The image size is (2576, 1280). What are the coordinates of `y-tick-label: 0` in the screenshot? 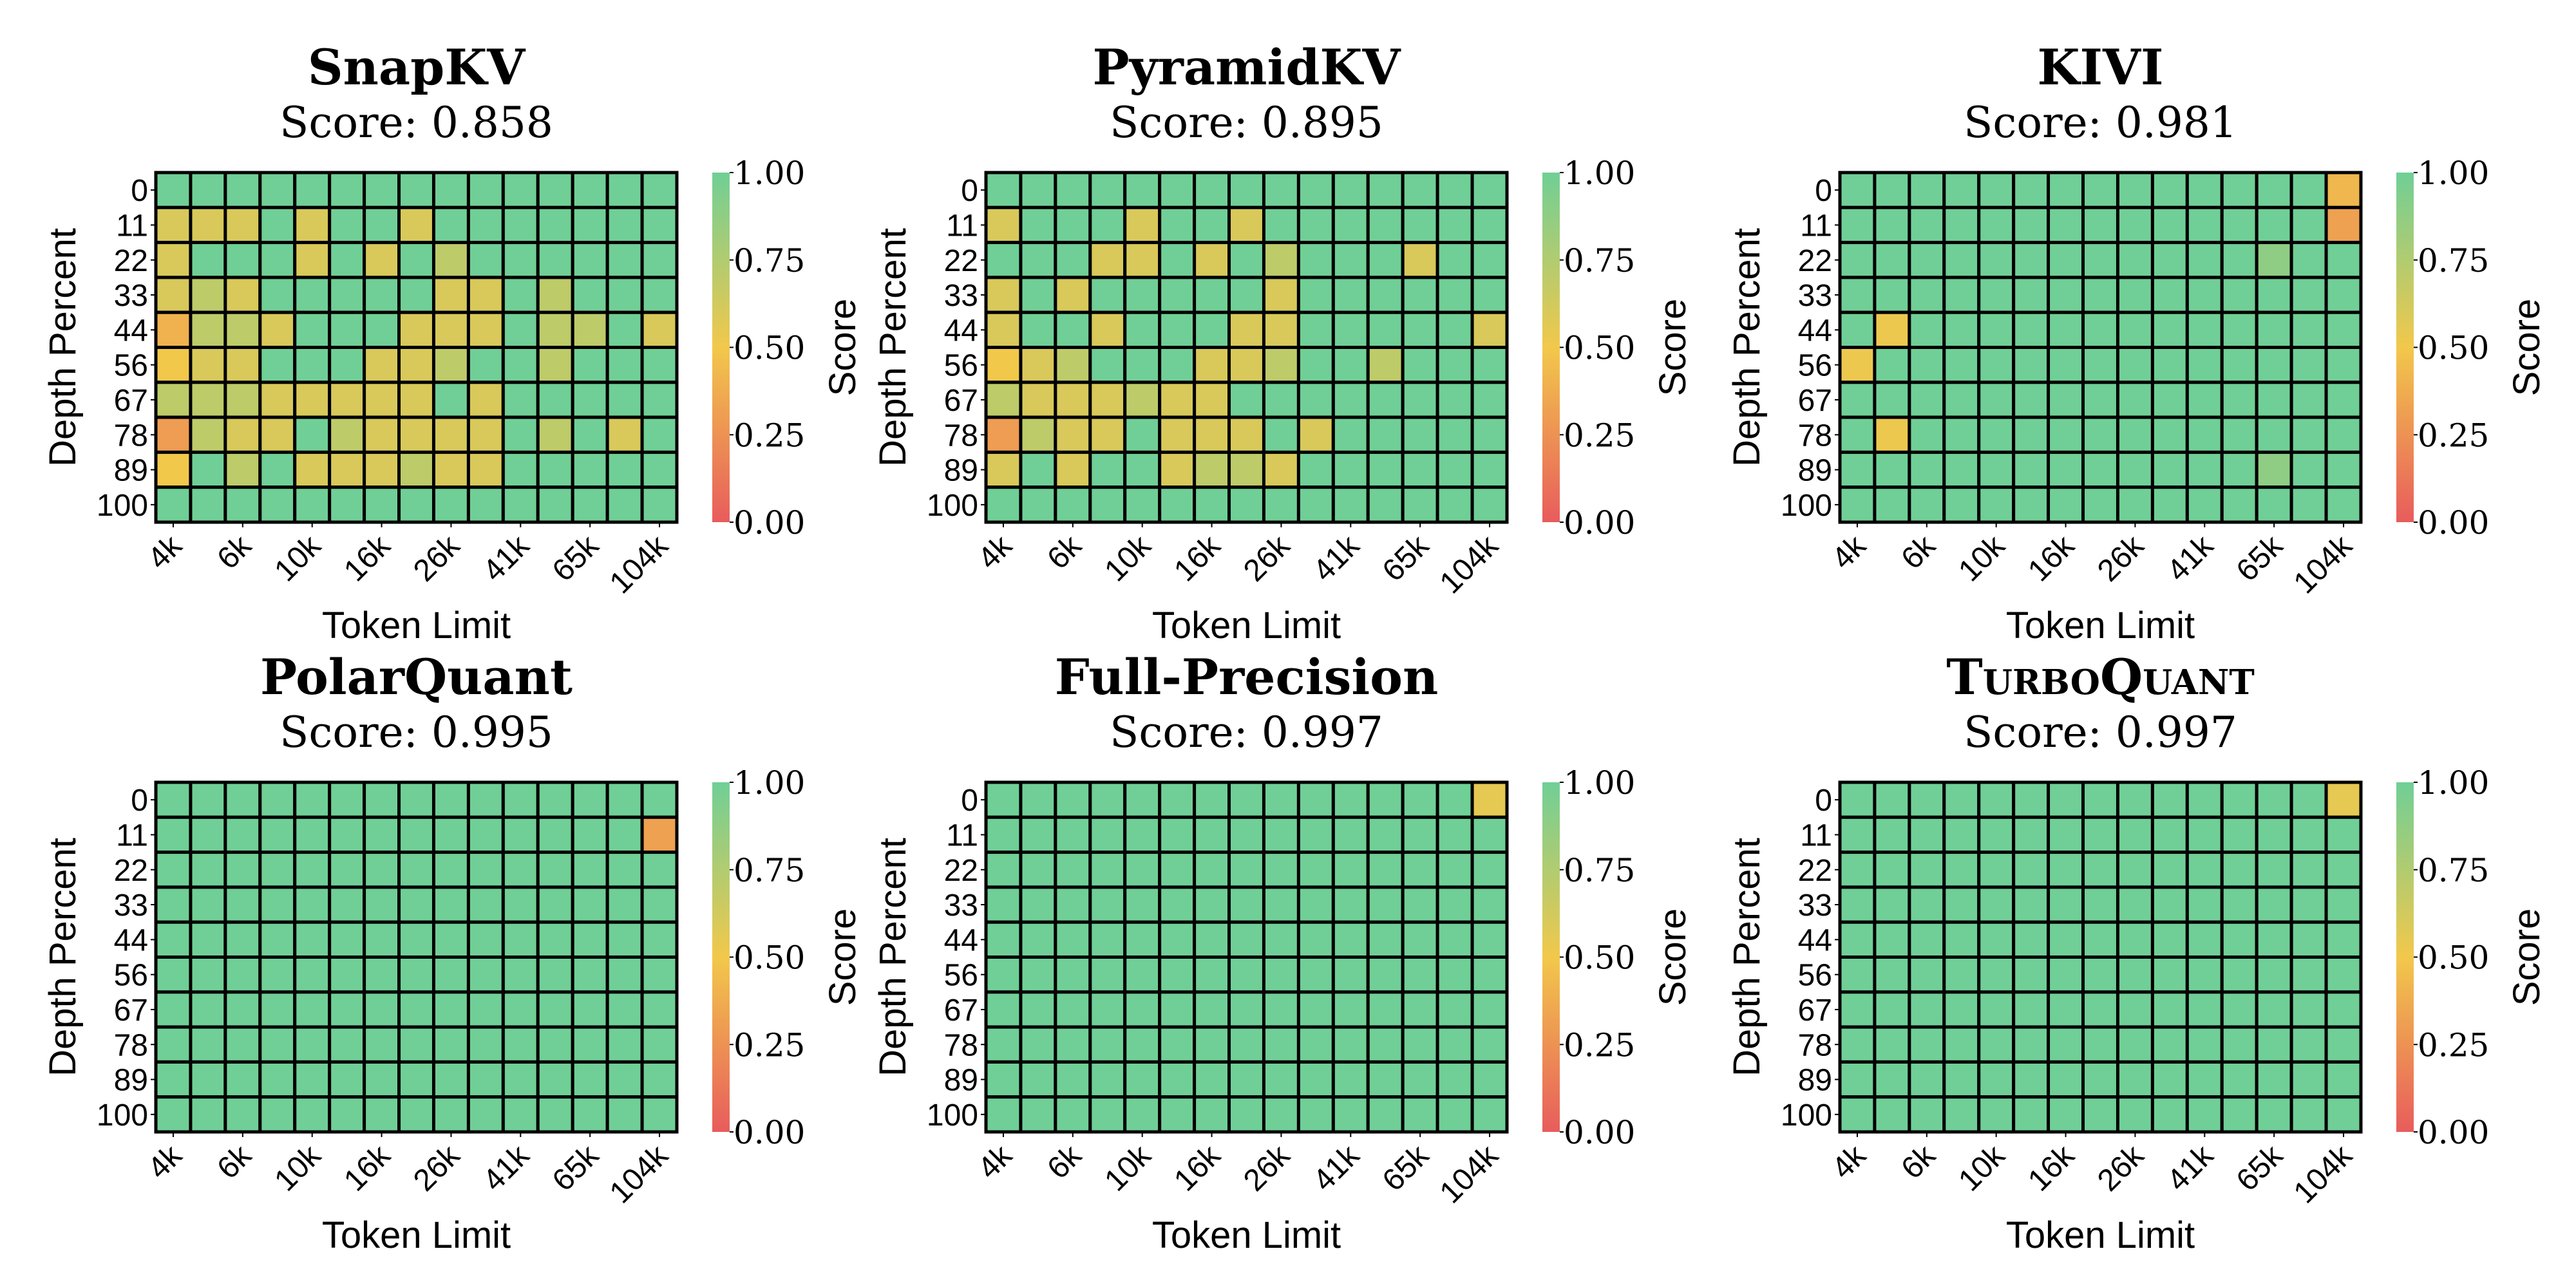 It's located at (1824, 191).